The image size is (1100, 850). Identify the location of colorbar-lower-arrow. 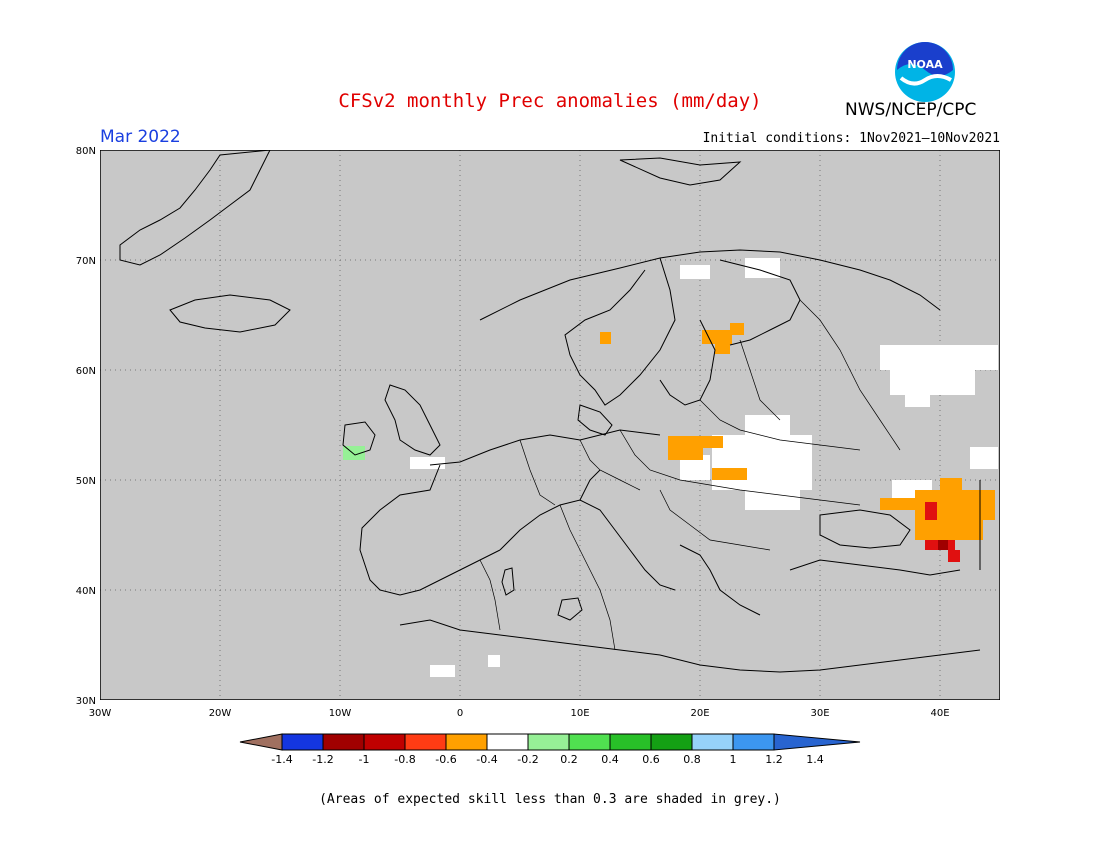
(261, 742).